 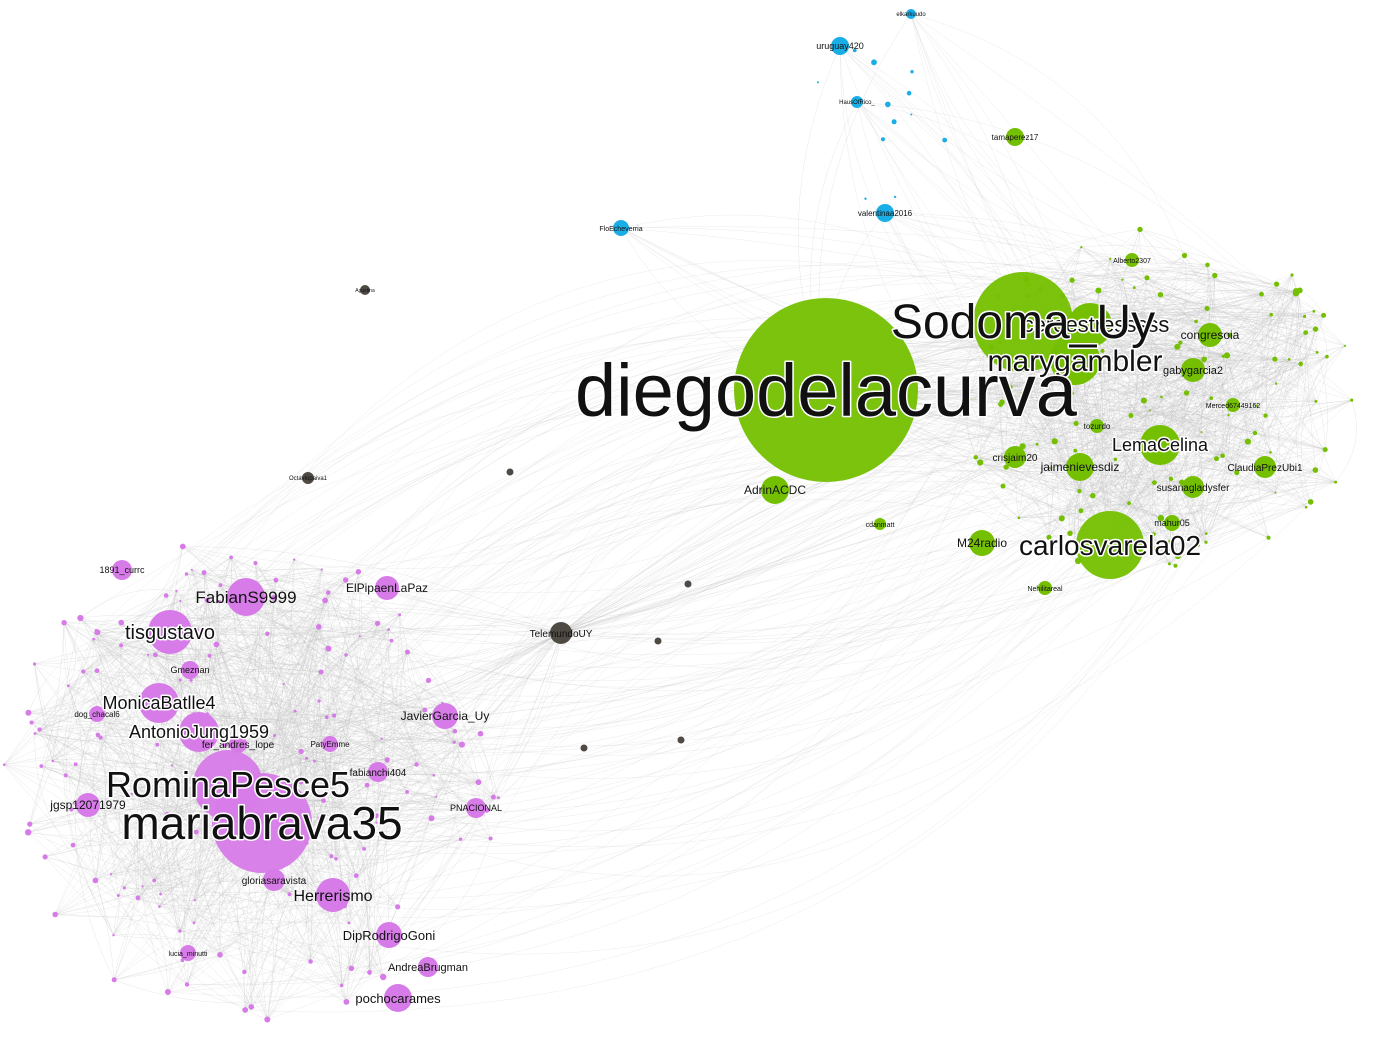 I want to click on node-gloriasaravista, so click(x=274, y=880).